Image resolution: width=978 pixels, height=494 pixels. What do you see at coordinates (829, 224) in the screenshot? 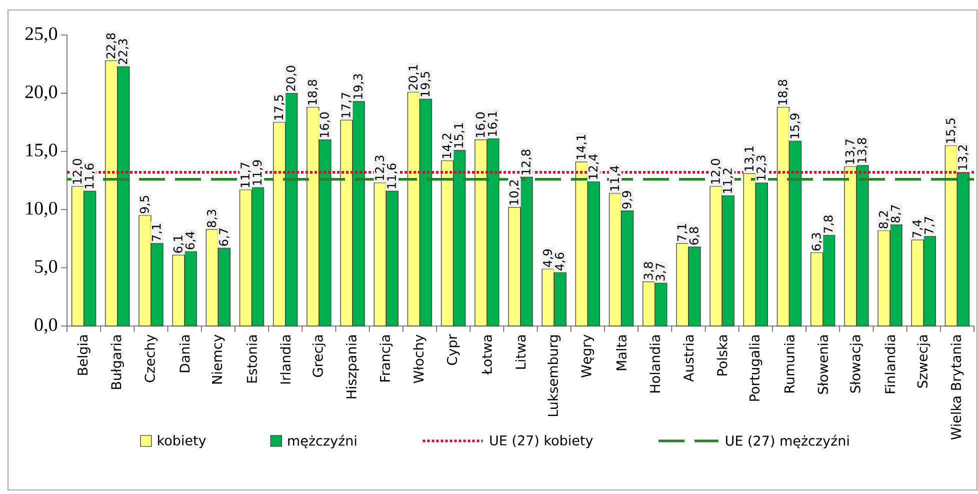
I see `data-label: 7,8` at bounding box center [829, 224].